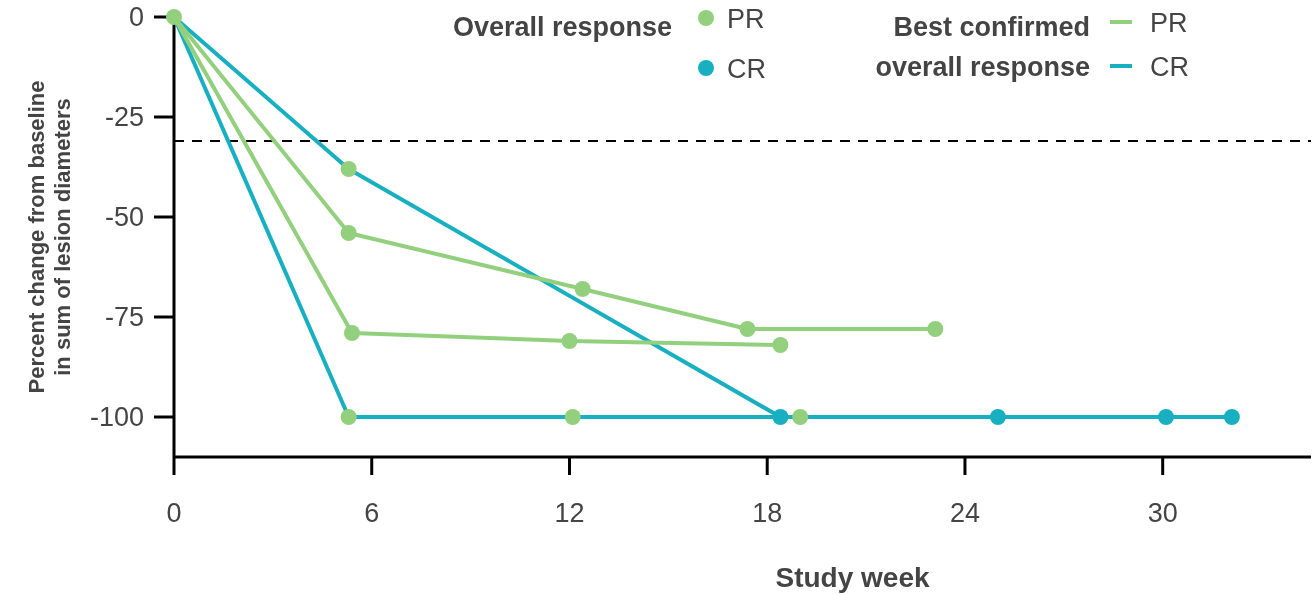 The width and height of the screenshot is (1314, 594). I want to click on y-tick-label: -75, so click(124, 317).